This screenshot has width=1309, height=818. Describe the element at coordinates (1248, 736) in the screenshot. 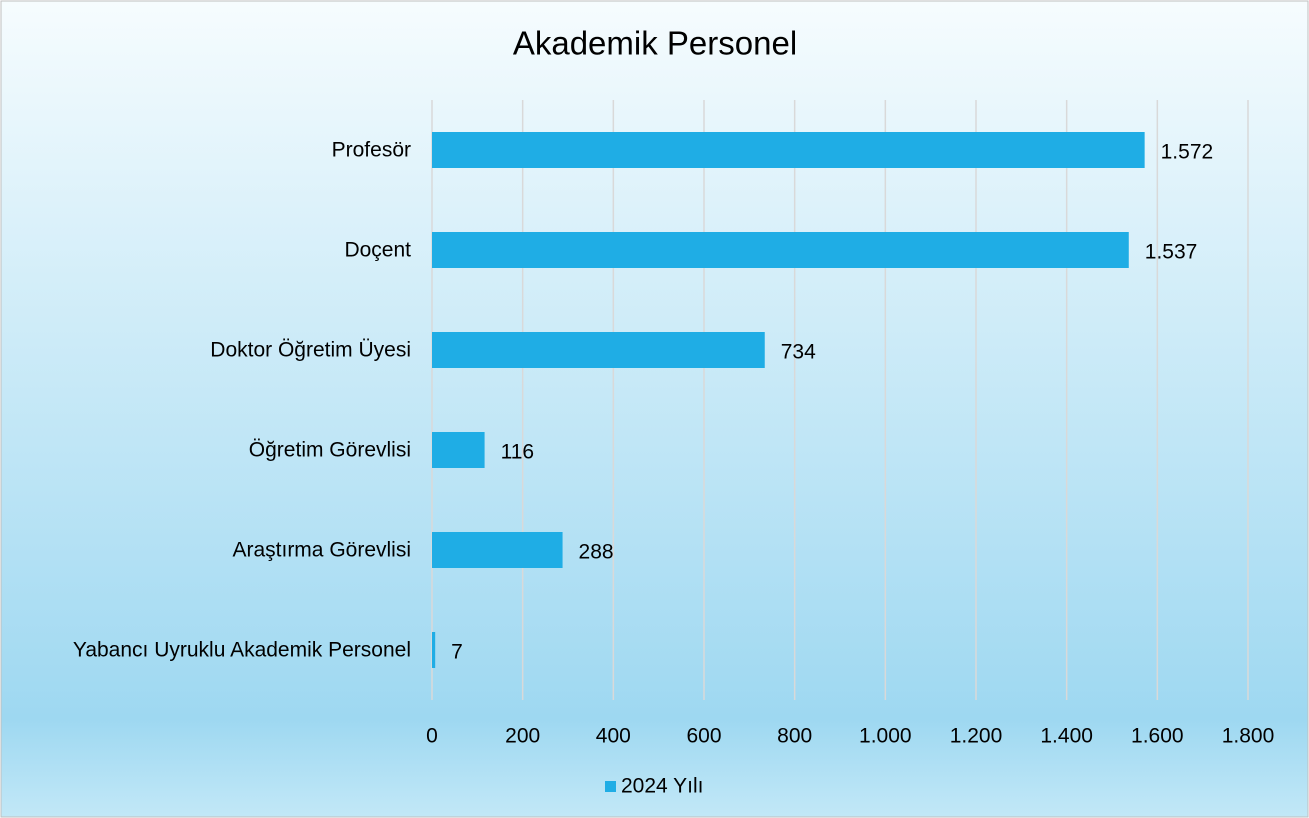

I see `x-tick-label: 1.800` at that location.